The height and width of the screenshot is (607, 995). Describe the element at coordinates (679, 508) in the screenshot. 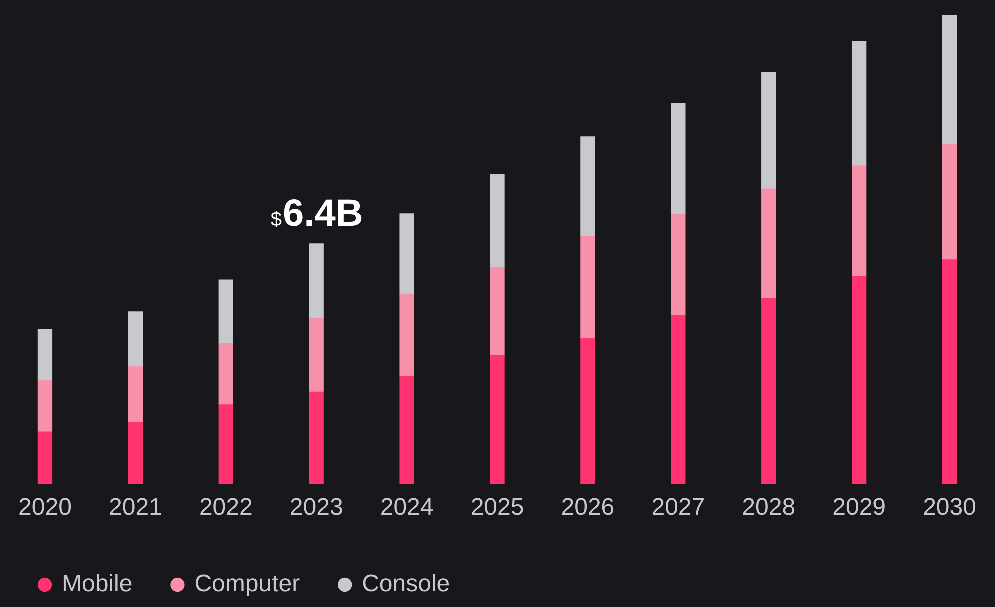

I see `x-tick-label: 2027` at that location.